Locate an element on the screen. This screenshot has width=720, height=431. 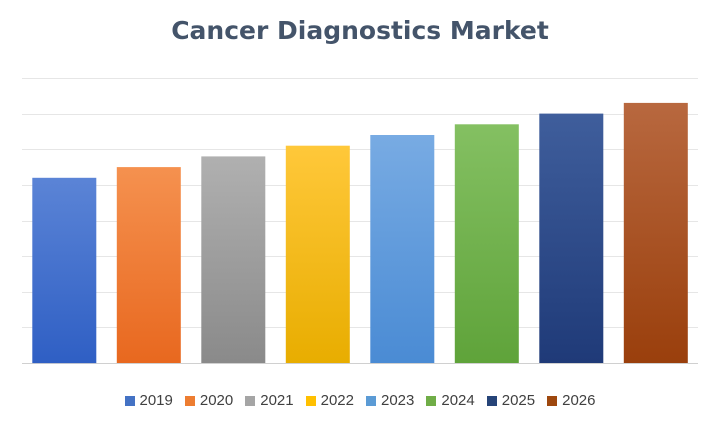
legend-item-2024: 2024 is located at coordinates (450, 400).